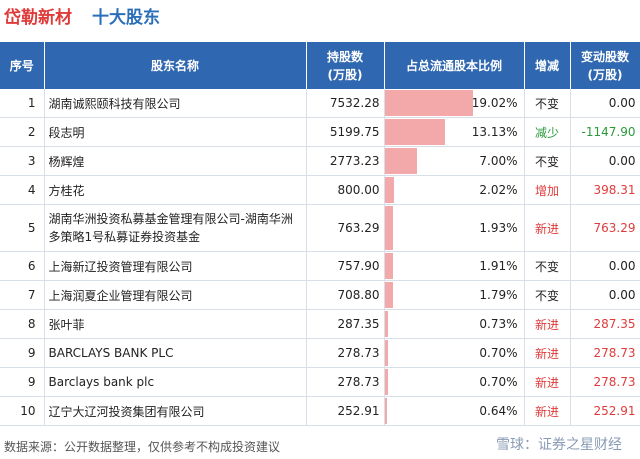  Describe the element at coordinates (494, 132) in the screenshot. I see `ratio-value: 13.13%` at that location.